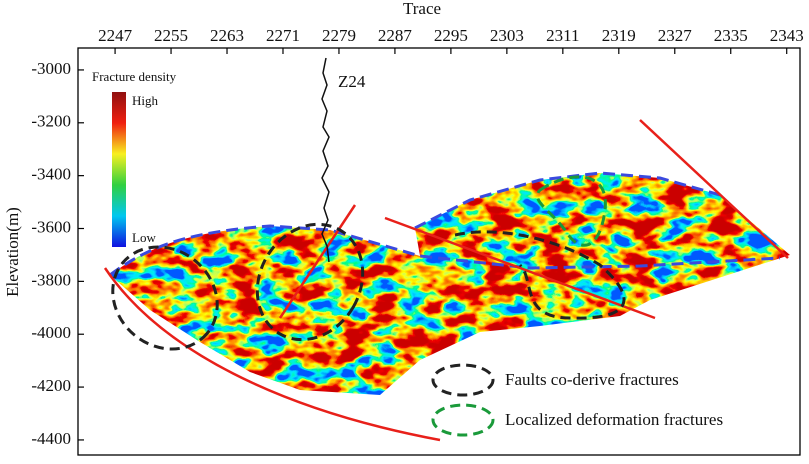  I want to click on y-tick-label: -3600, so click(51, 226).